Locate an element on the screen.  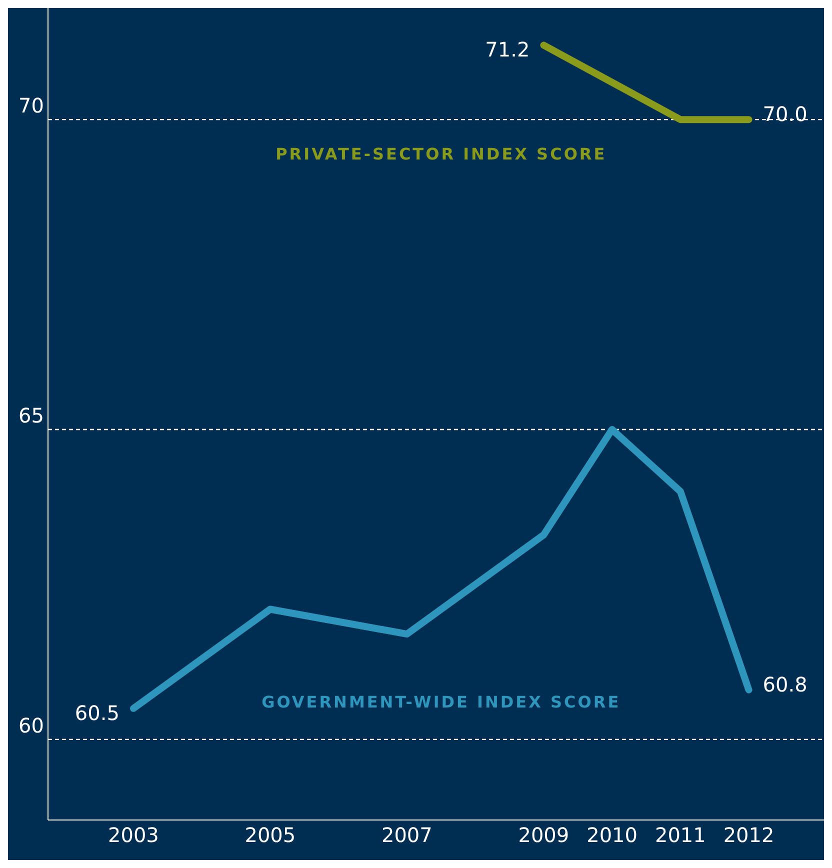
y-tick-label: 65 is located at coordinates (31, 416).